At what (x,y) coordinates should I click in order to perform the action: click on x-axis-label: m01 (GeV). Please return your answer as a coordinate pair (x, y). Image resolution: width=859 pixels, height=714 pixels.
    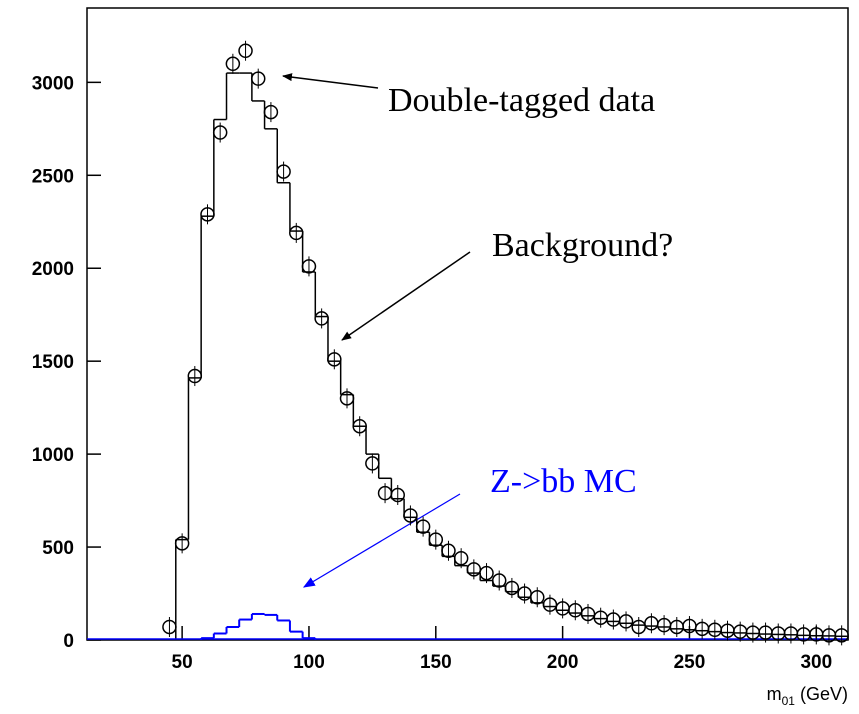
    Looking at the image, I should click on (807, 696).